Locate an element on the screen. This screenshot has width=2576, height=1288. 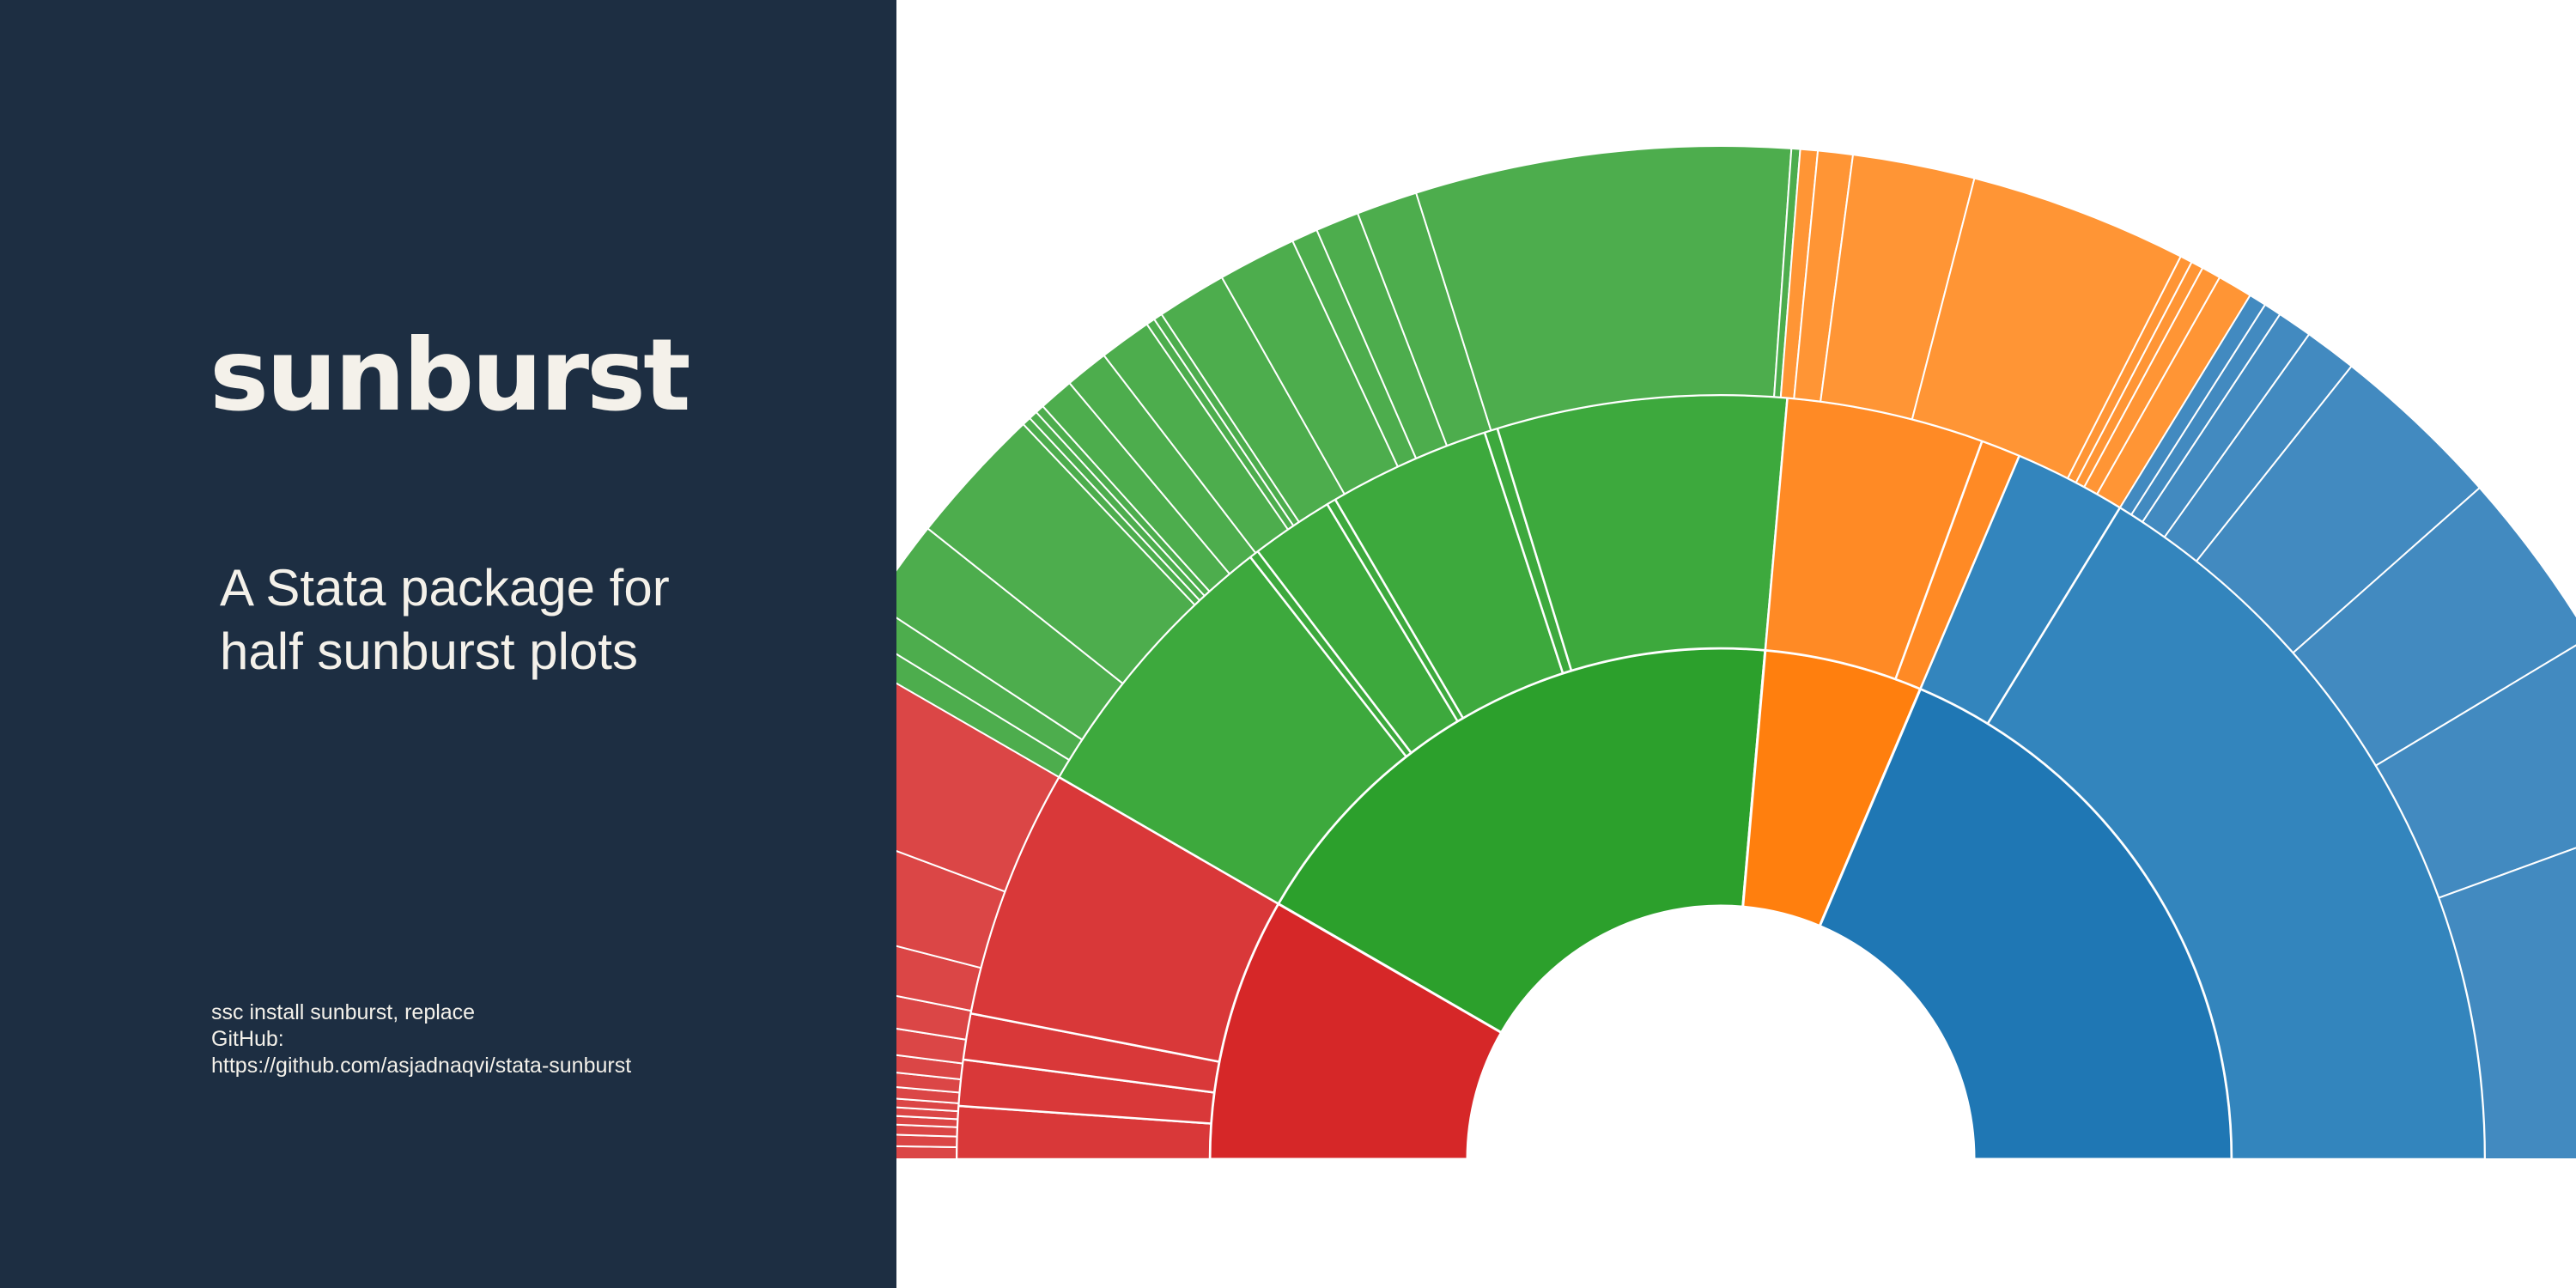
install-command: ssc install sunburst, replace is located at coordinates (344, 1012).